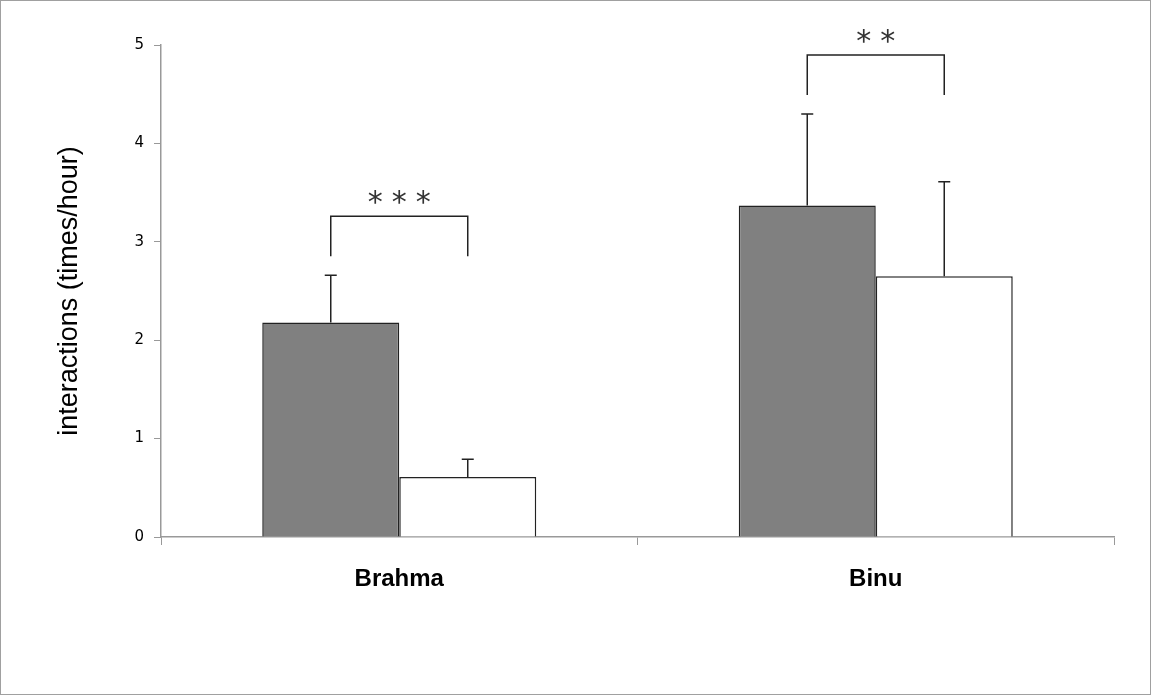 This screenshot has width=1151, height=695. I want to click on annotation: **, so click(880, 40).